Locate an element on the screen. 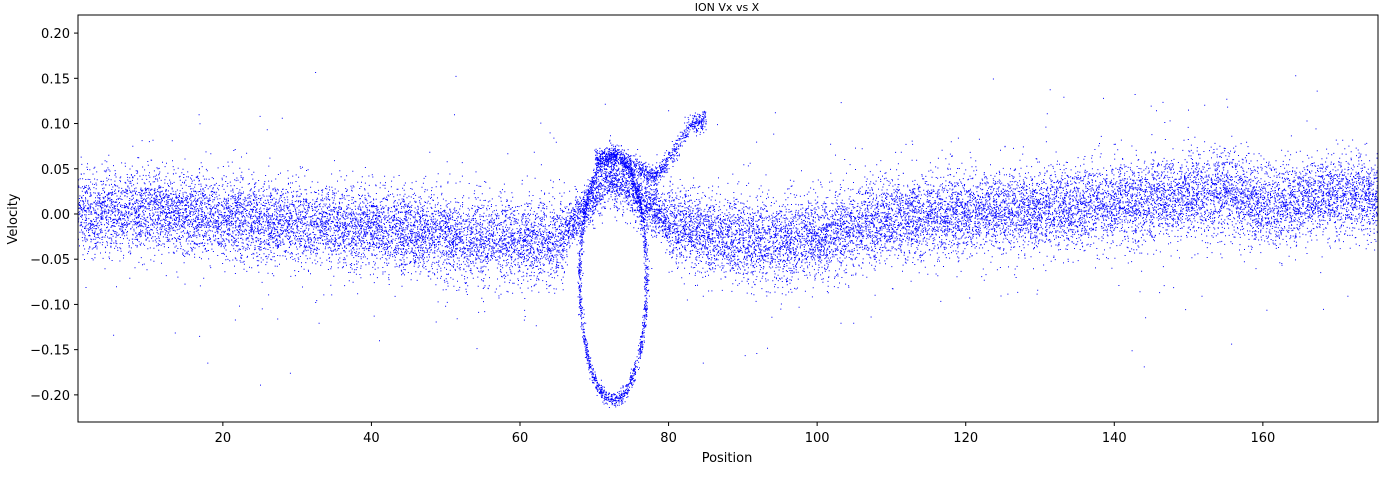 This screenshot has width=1392, height=480. x-tick-label: 60 is located at coordinates (520, 438).